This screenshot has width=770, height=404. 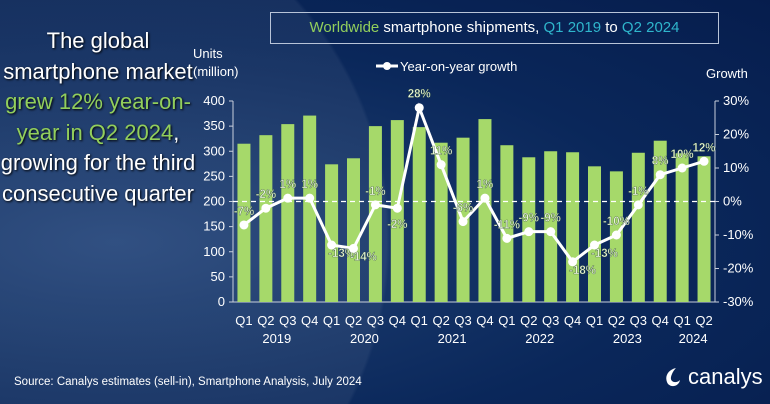 I want to click on y-tick-label: 200, so click(x=214, y=201).